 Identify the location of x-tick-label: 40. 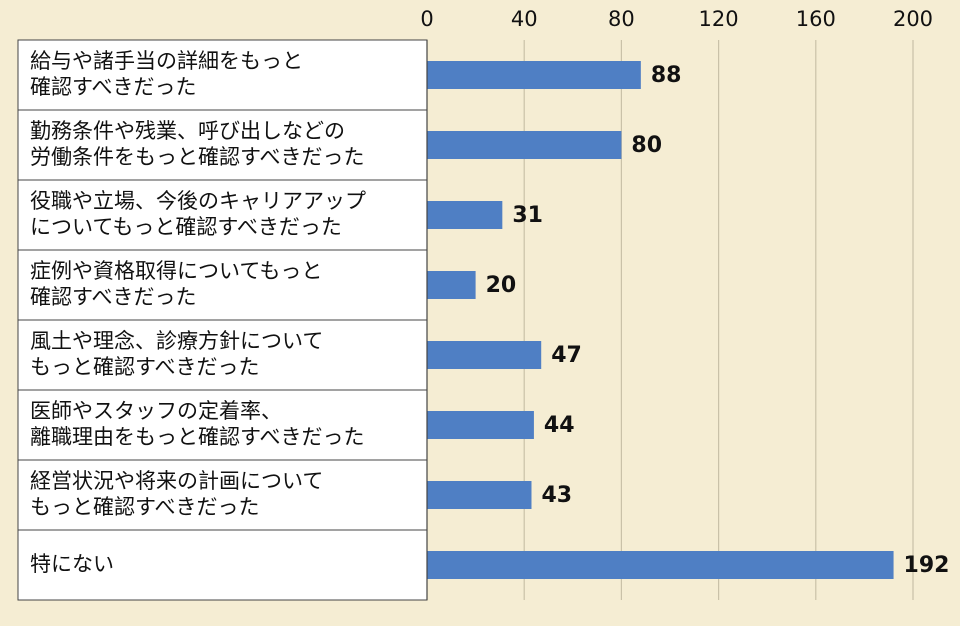
(524, 19).